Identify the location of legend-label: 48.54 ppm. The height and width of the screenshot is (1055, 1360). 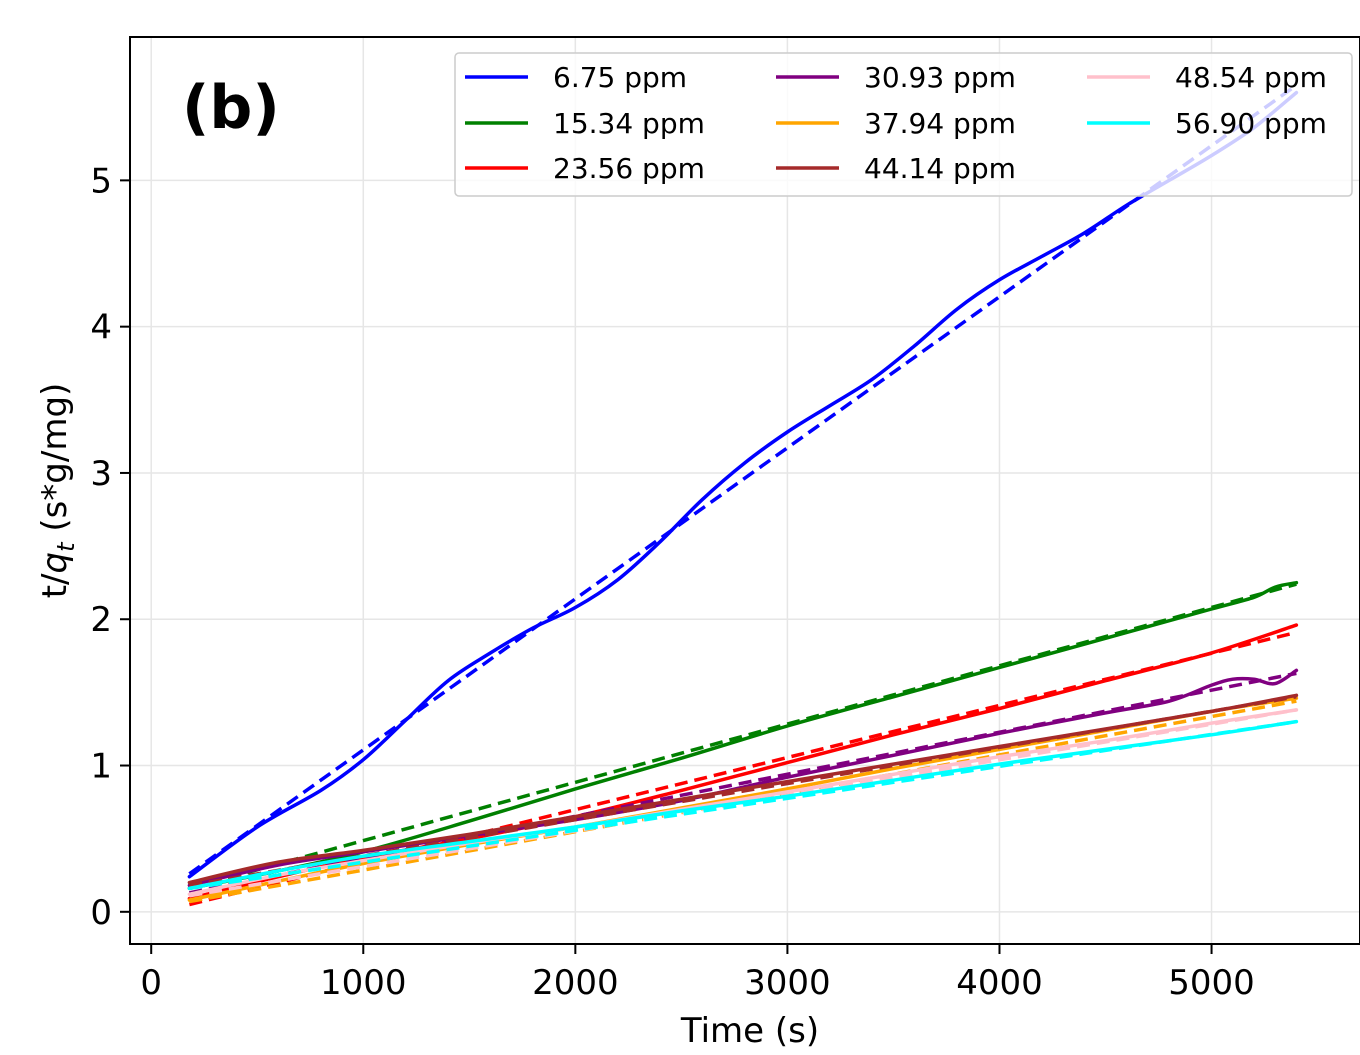
(1251, 77).